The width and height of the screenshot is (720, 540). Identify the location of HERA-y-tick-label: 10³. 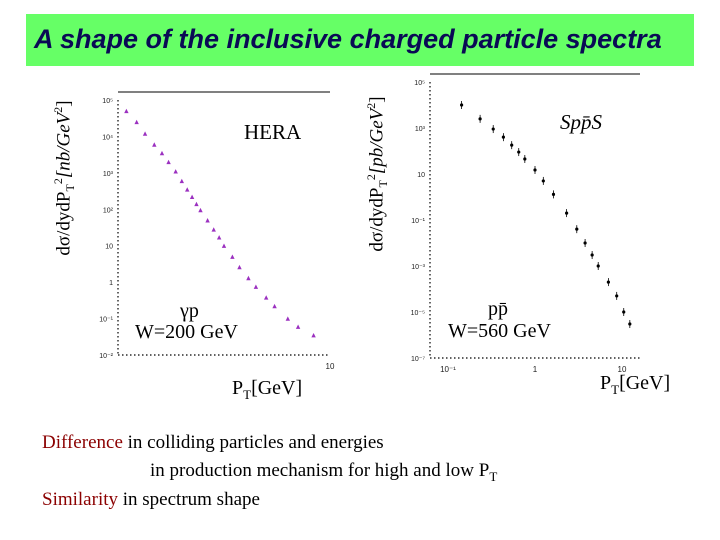
(108, 174).